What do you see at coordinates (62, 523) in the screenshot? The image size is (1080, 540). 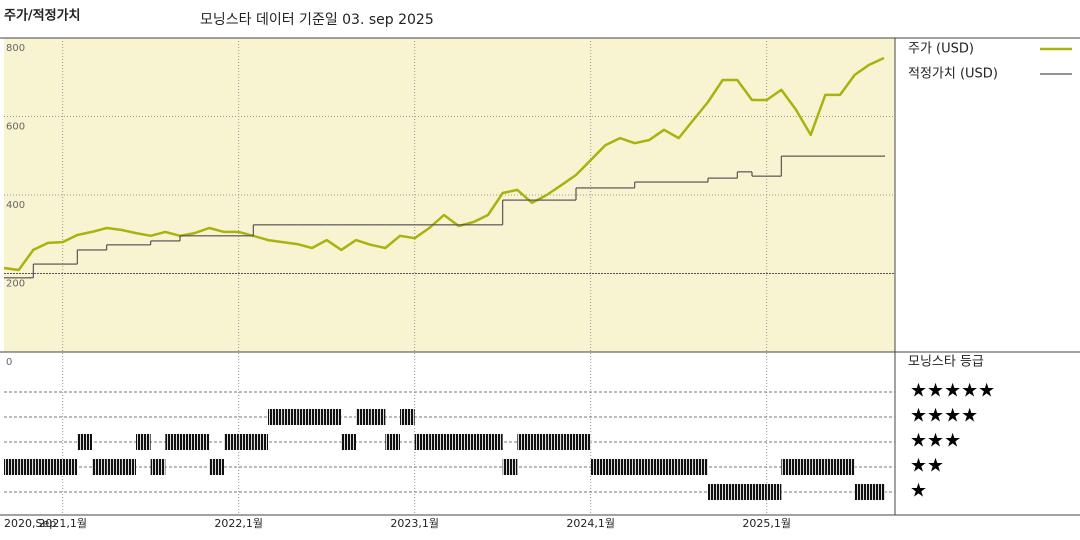 I see `x-tick-label: 2021,1월` at bounding box center [62, 523].